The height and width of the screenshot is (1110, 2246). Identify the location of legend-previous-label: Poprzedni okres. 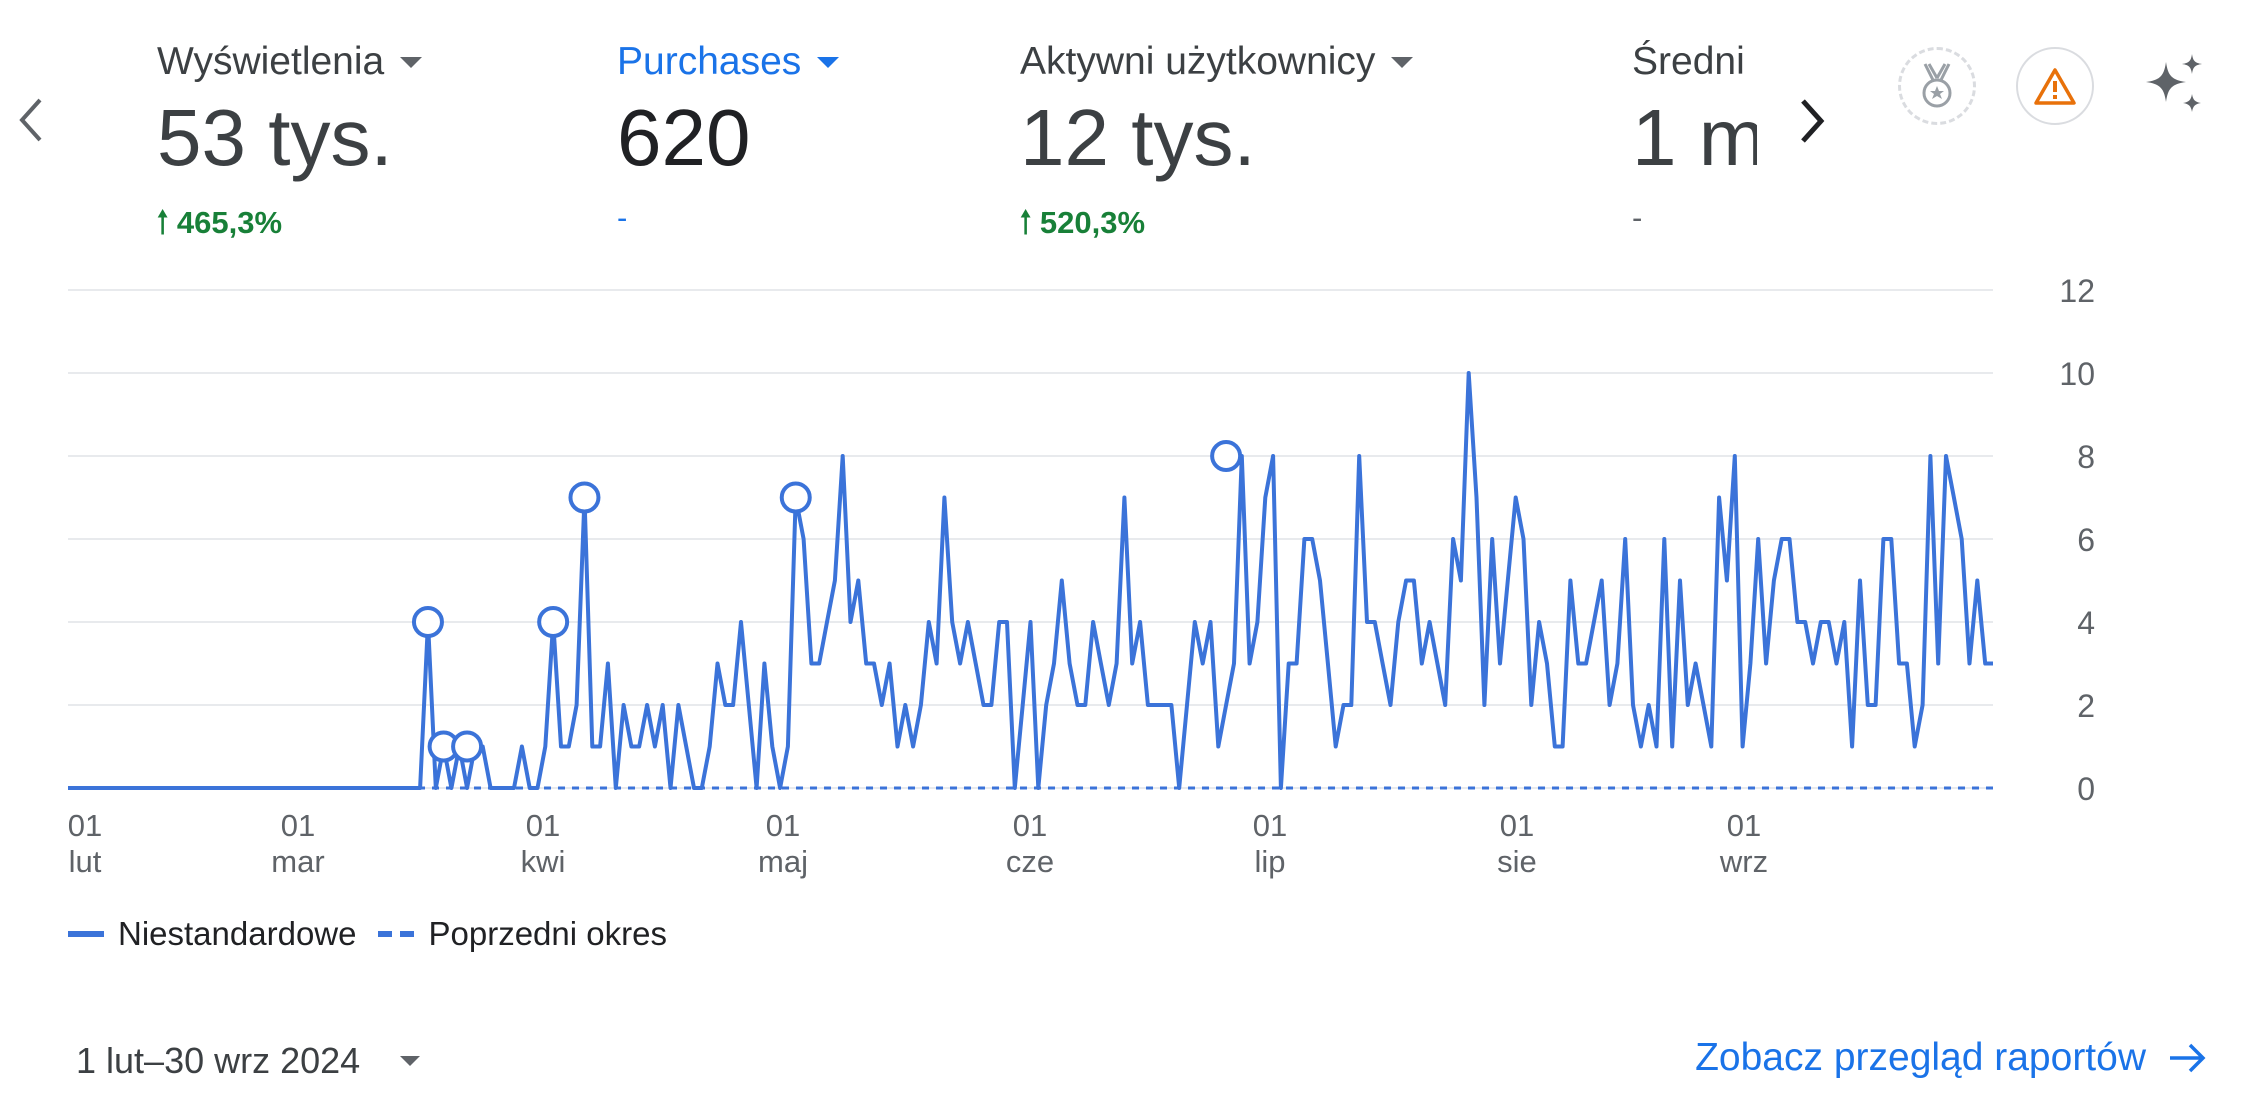
(547, 933).